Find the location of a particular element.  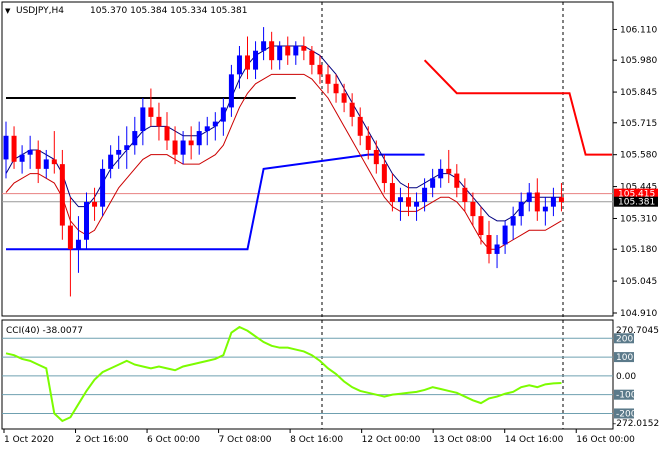

cci-level-label: -100 is located at coordinates (626, 396).